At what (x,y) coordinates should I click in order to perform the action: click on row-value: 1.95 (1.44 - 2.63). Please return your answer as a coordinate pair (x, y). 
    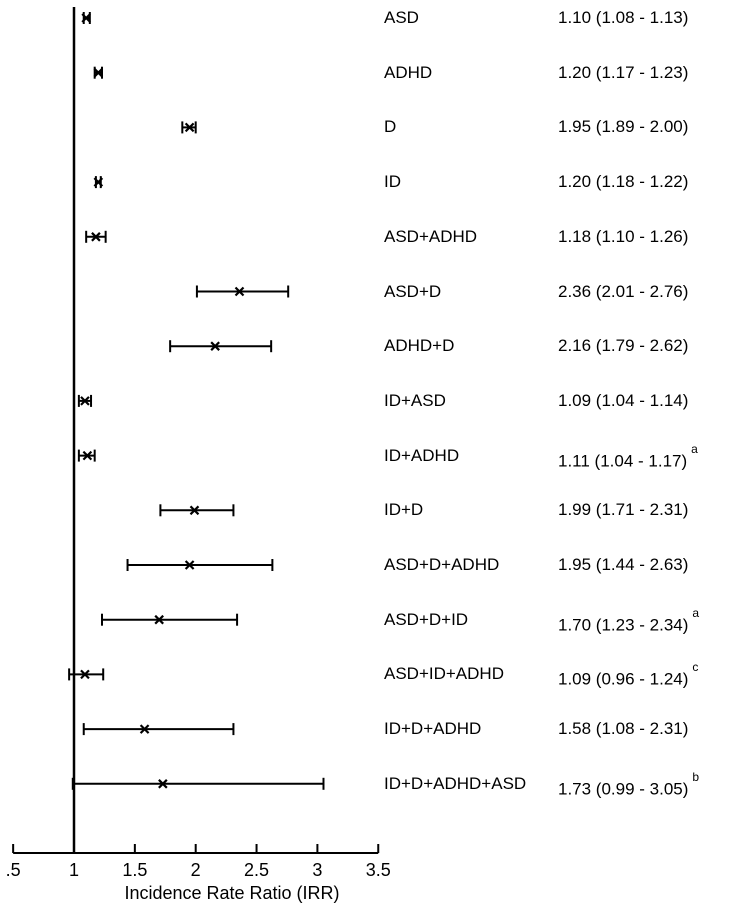
    Looking at the image, I should click on (623, 565).